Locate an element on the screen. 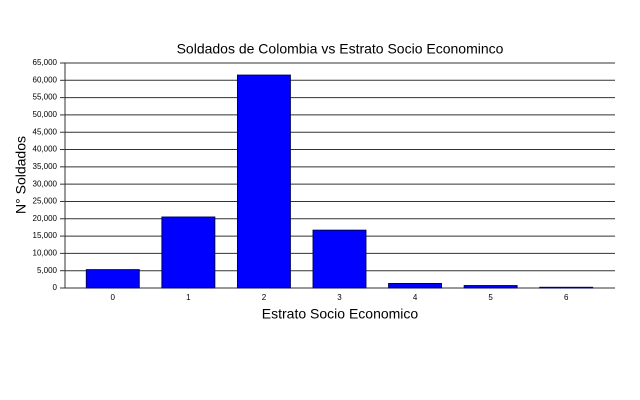  y-tick-label: 20,000 is located at coordinates (45, 218).